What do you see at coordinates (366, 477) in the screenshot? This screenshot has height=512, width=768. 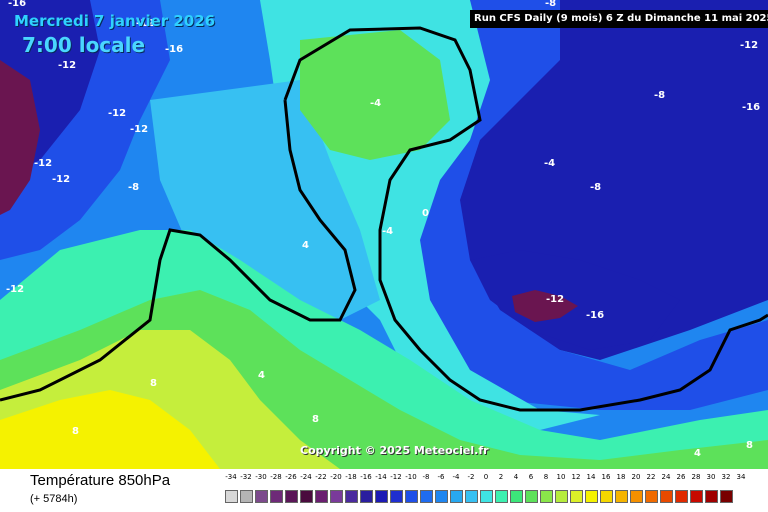 I see `legend-tick-label: -16` at bounding box center [366, 477].